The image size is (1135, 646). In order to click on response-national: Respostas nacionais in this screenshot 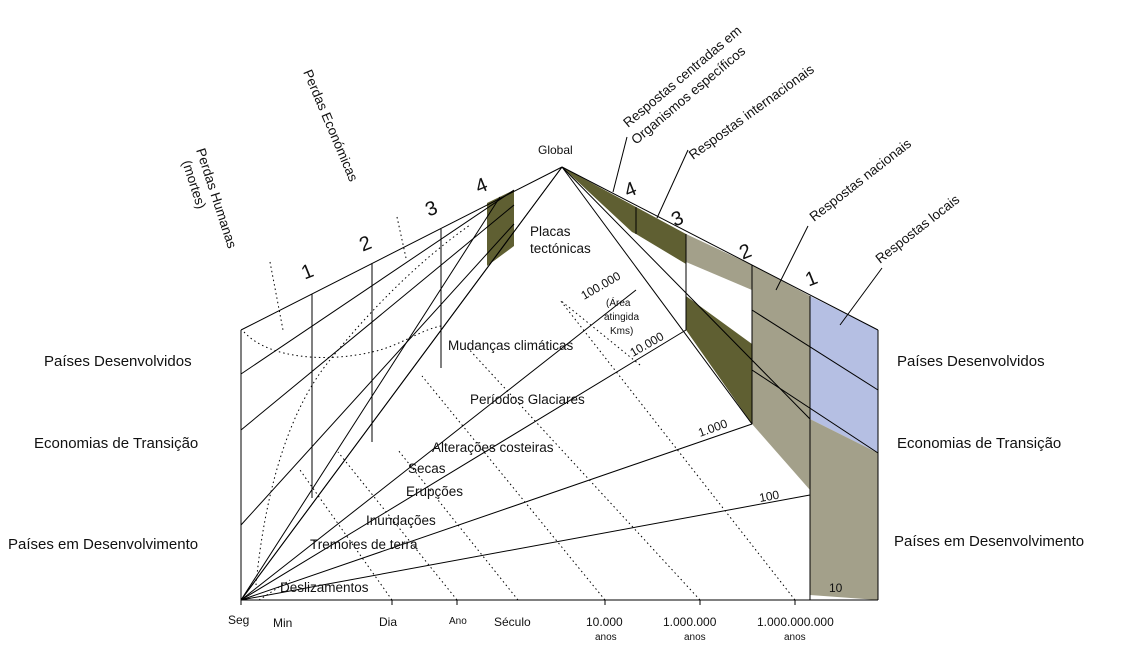, I will do `click(861, 180)`.